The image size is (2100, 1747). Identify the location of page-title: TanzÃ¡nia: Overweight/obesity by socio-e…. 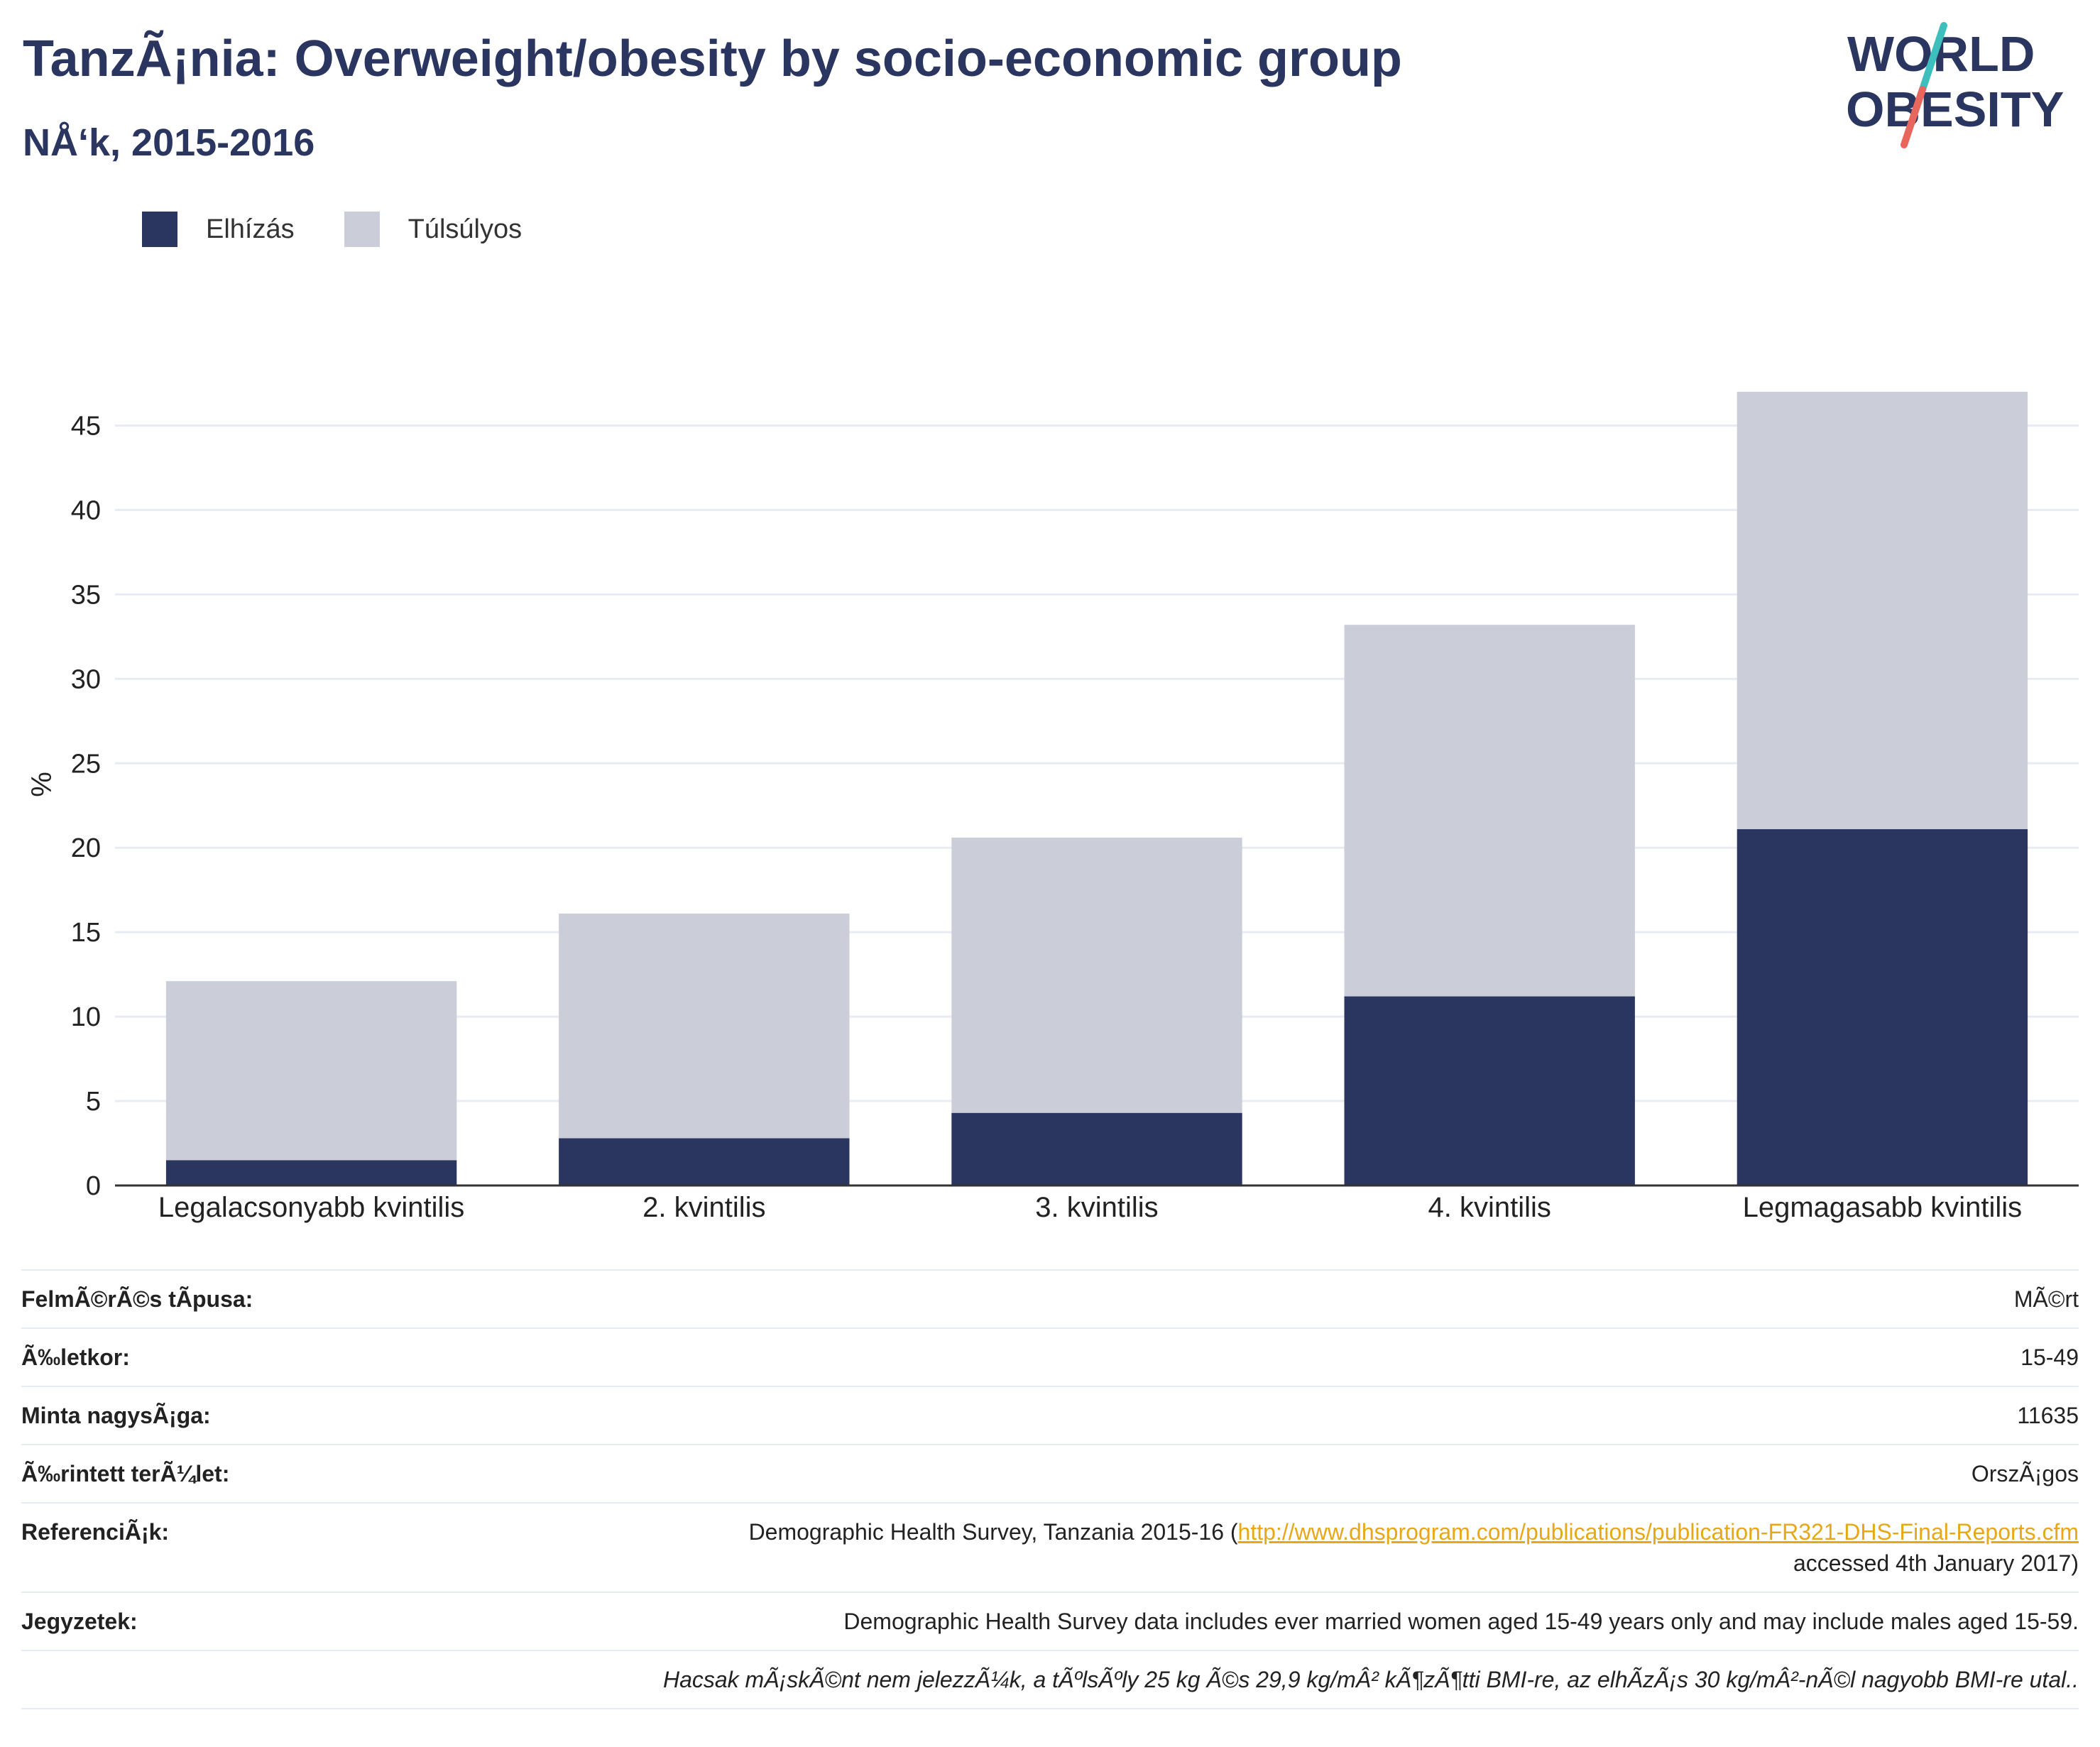
(712, 59).